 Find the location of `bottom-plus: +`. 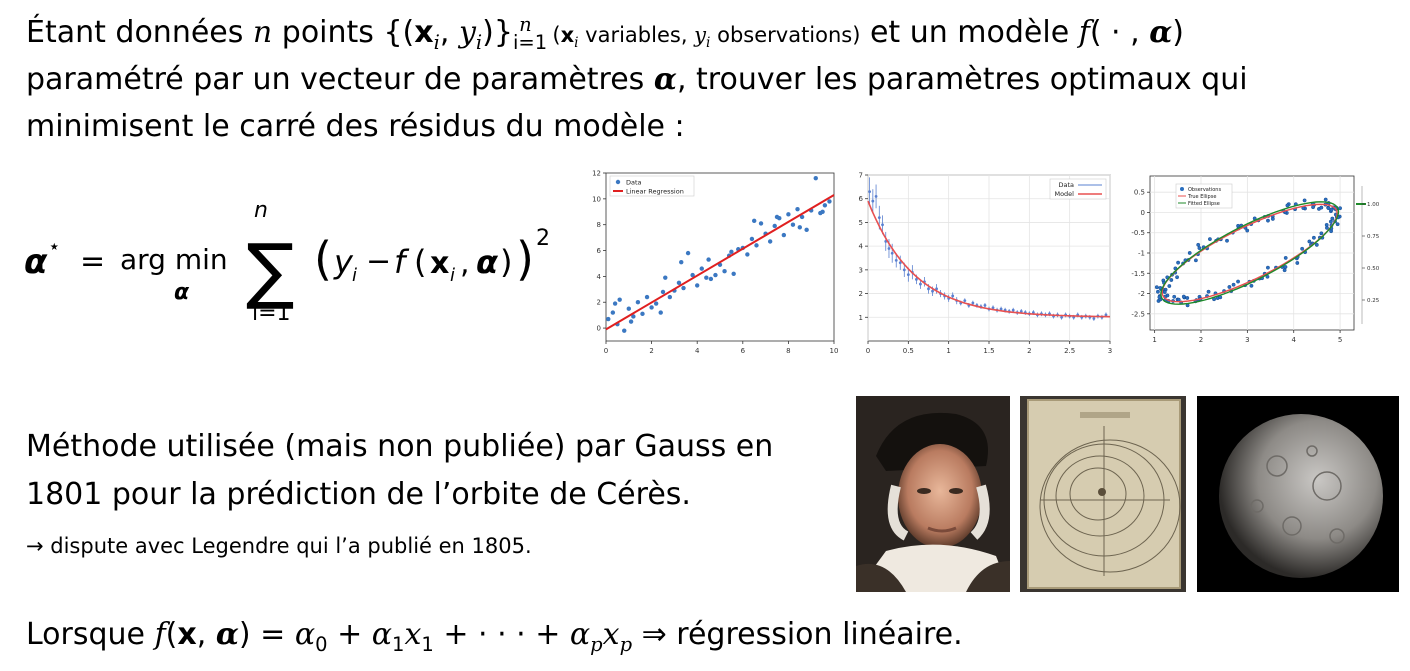

bottom-plus: + is located at coordinates (349, 634).